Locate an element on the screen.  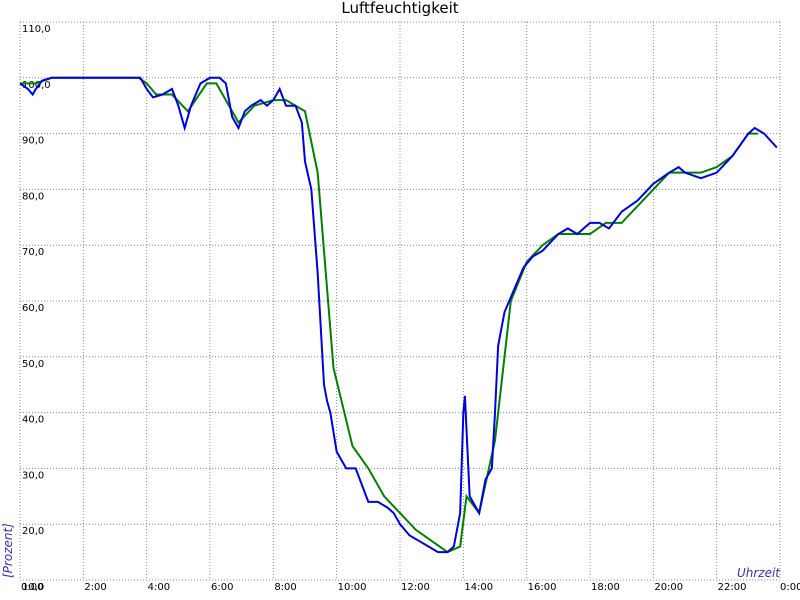
x-tick-label: 16:00 is located at coordinates (542, 587).